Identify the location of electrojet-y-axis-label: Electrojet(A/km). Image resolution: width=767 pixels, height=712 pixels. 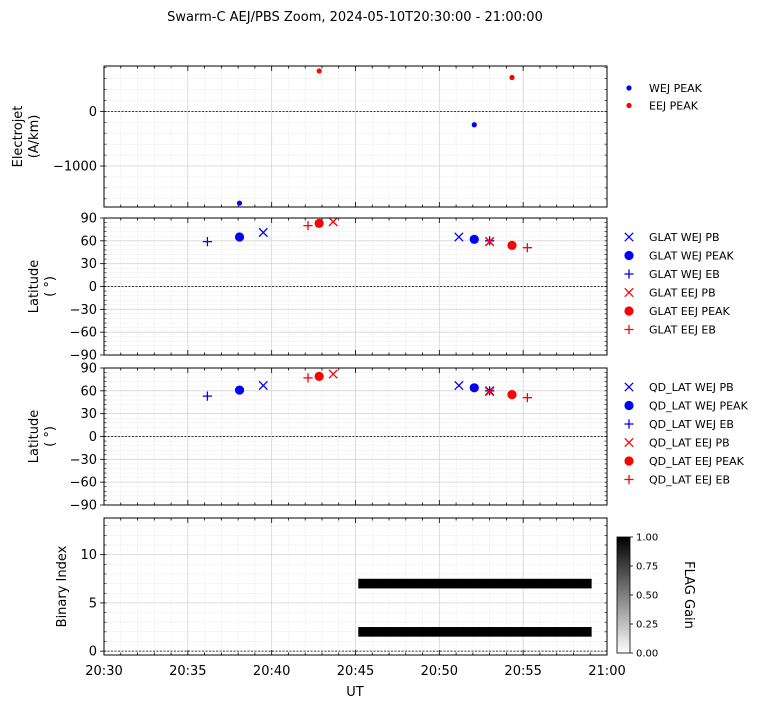
(26, 137).